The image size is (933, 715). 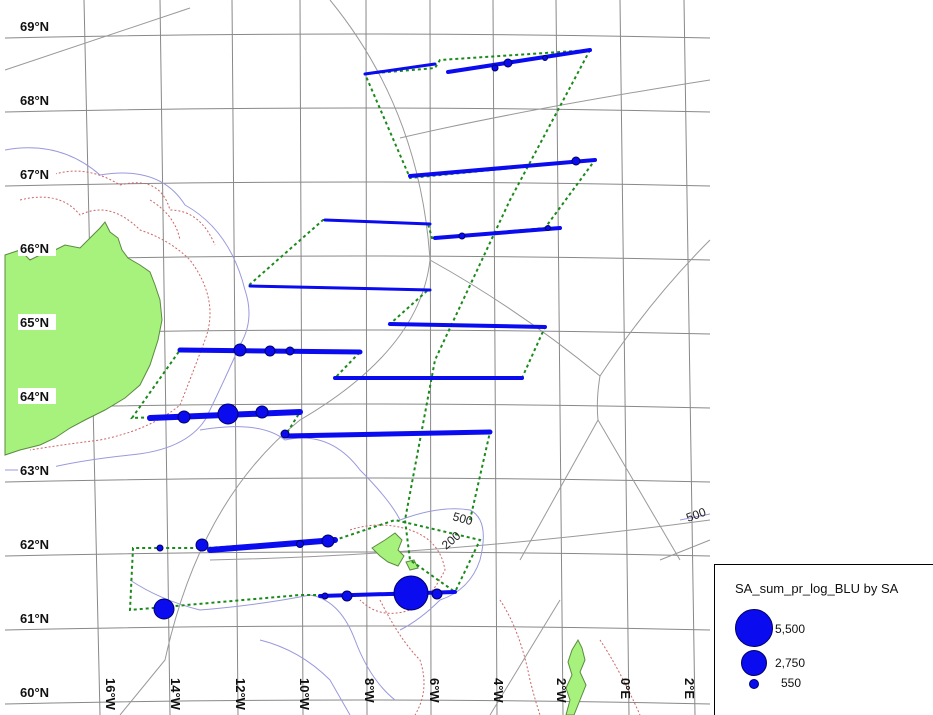 What do you see at coordinates (34, 692) in the screenshot?
I see `lat-label: 60°N` at bounding box center [34, 692].